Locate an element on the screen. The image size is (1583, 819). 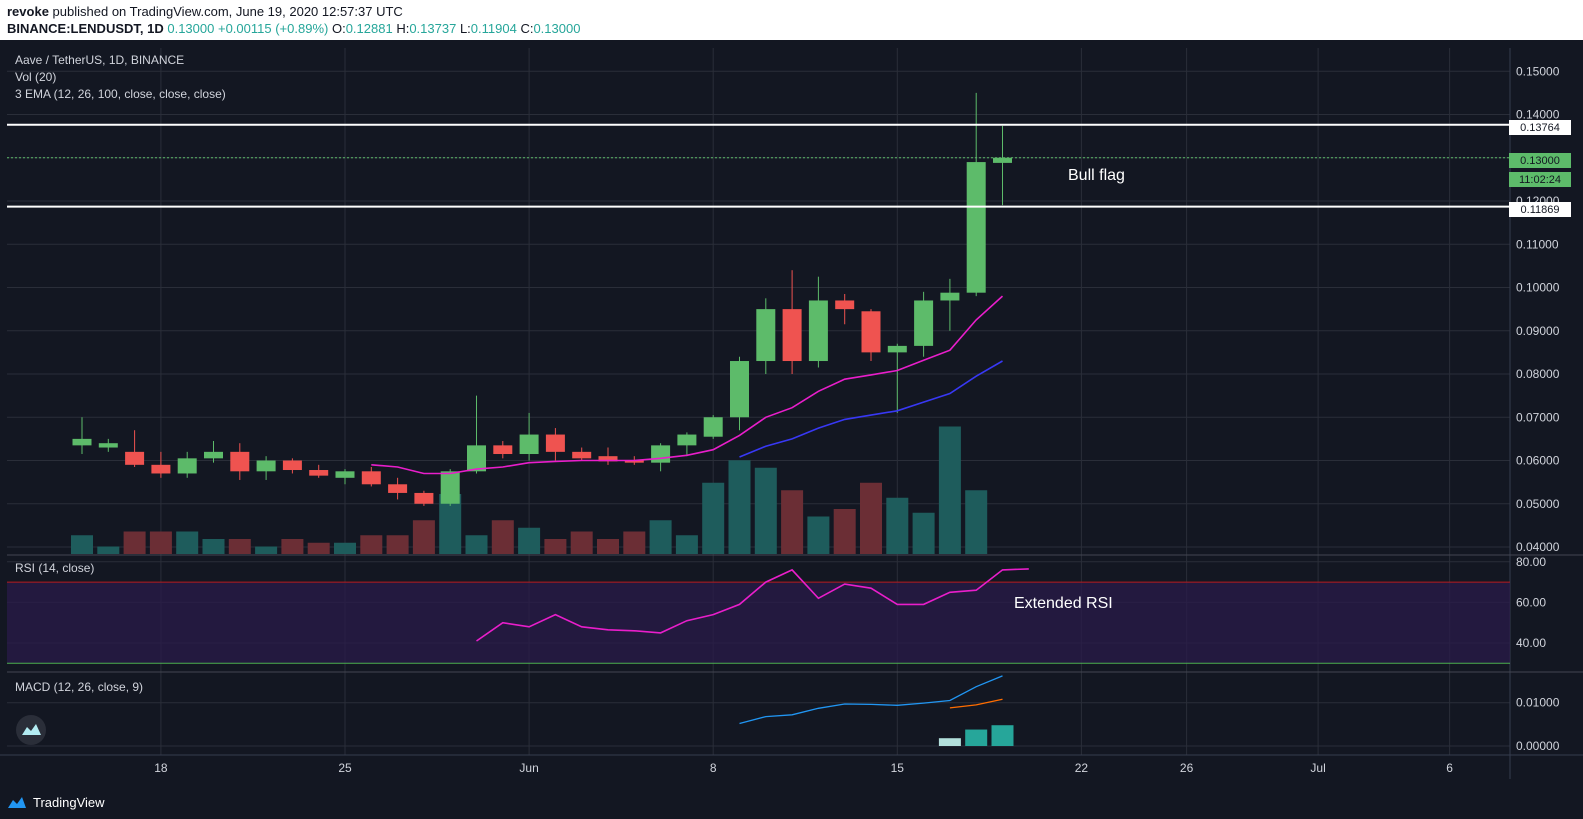
tradingview-badge is located at coordinates (31, 730).